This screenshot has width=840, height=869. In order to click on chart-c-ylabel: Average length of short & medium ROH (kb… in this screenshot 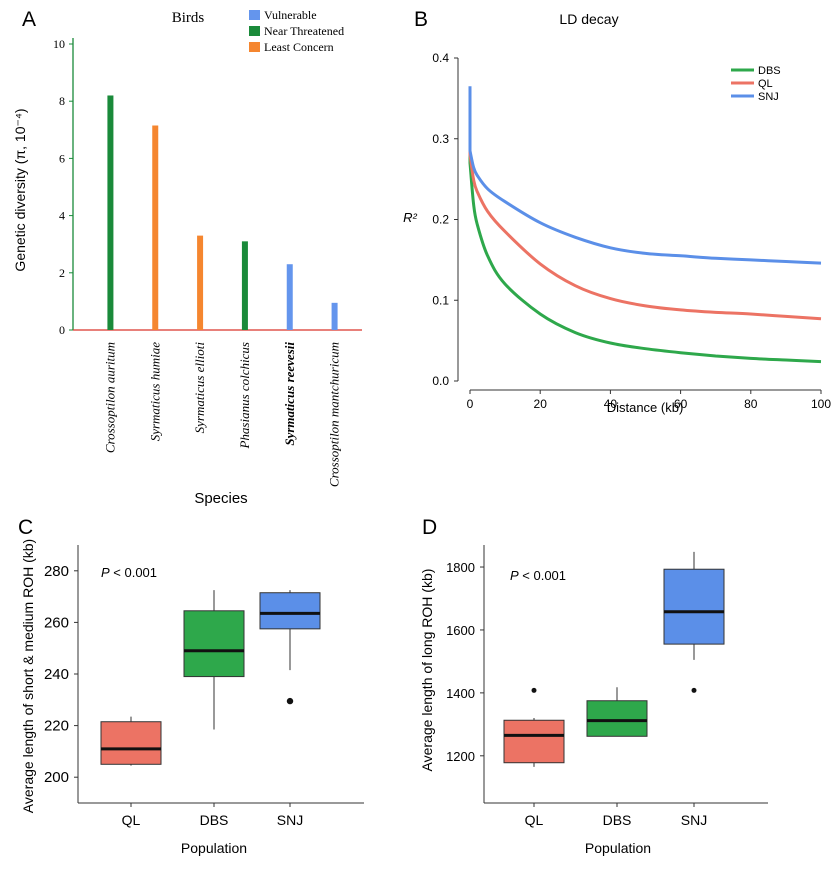, I will do `click(28, 676)`.